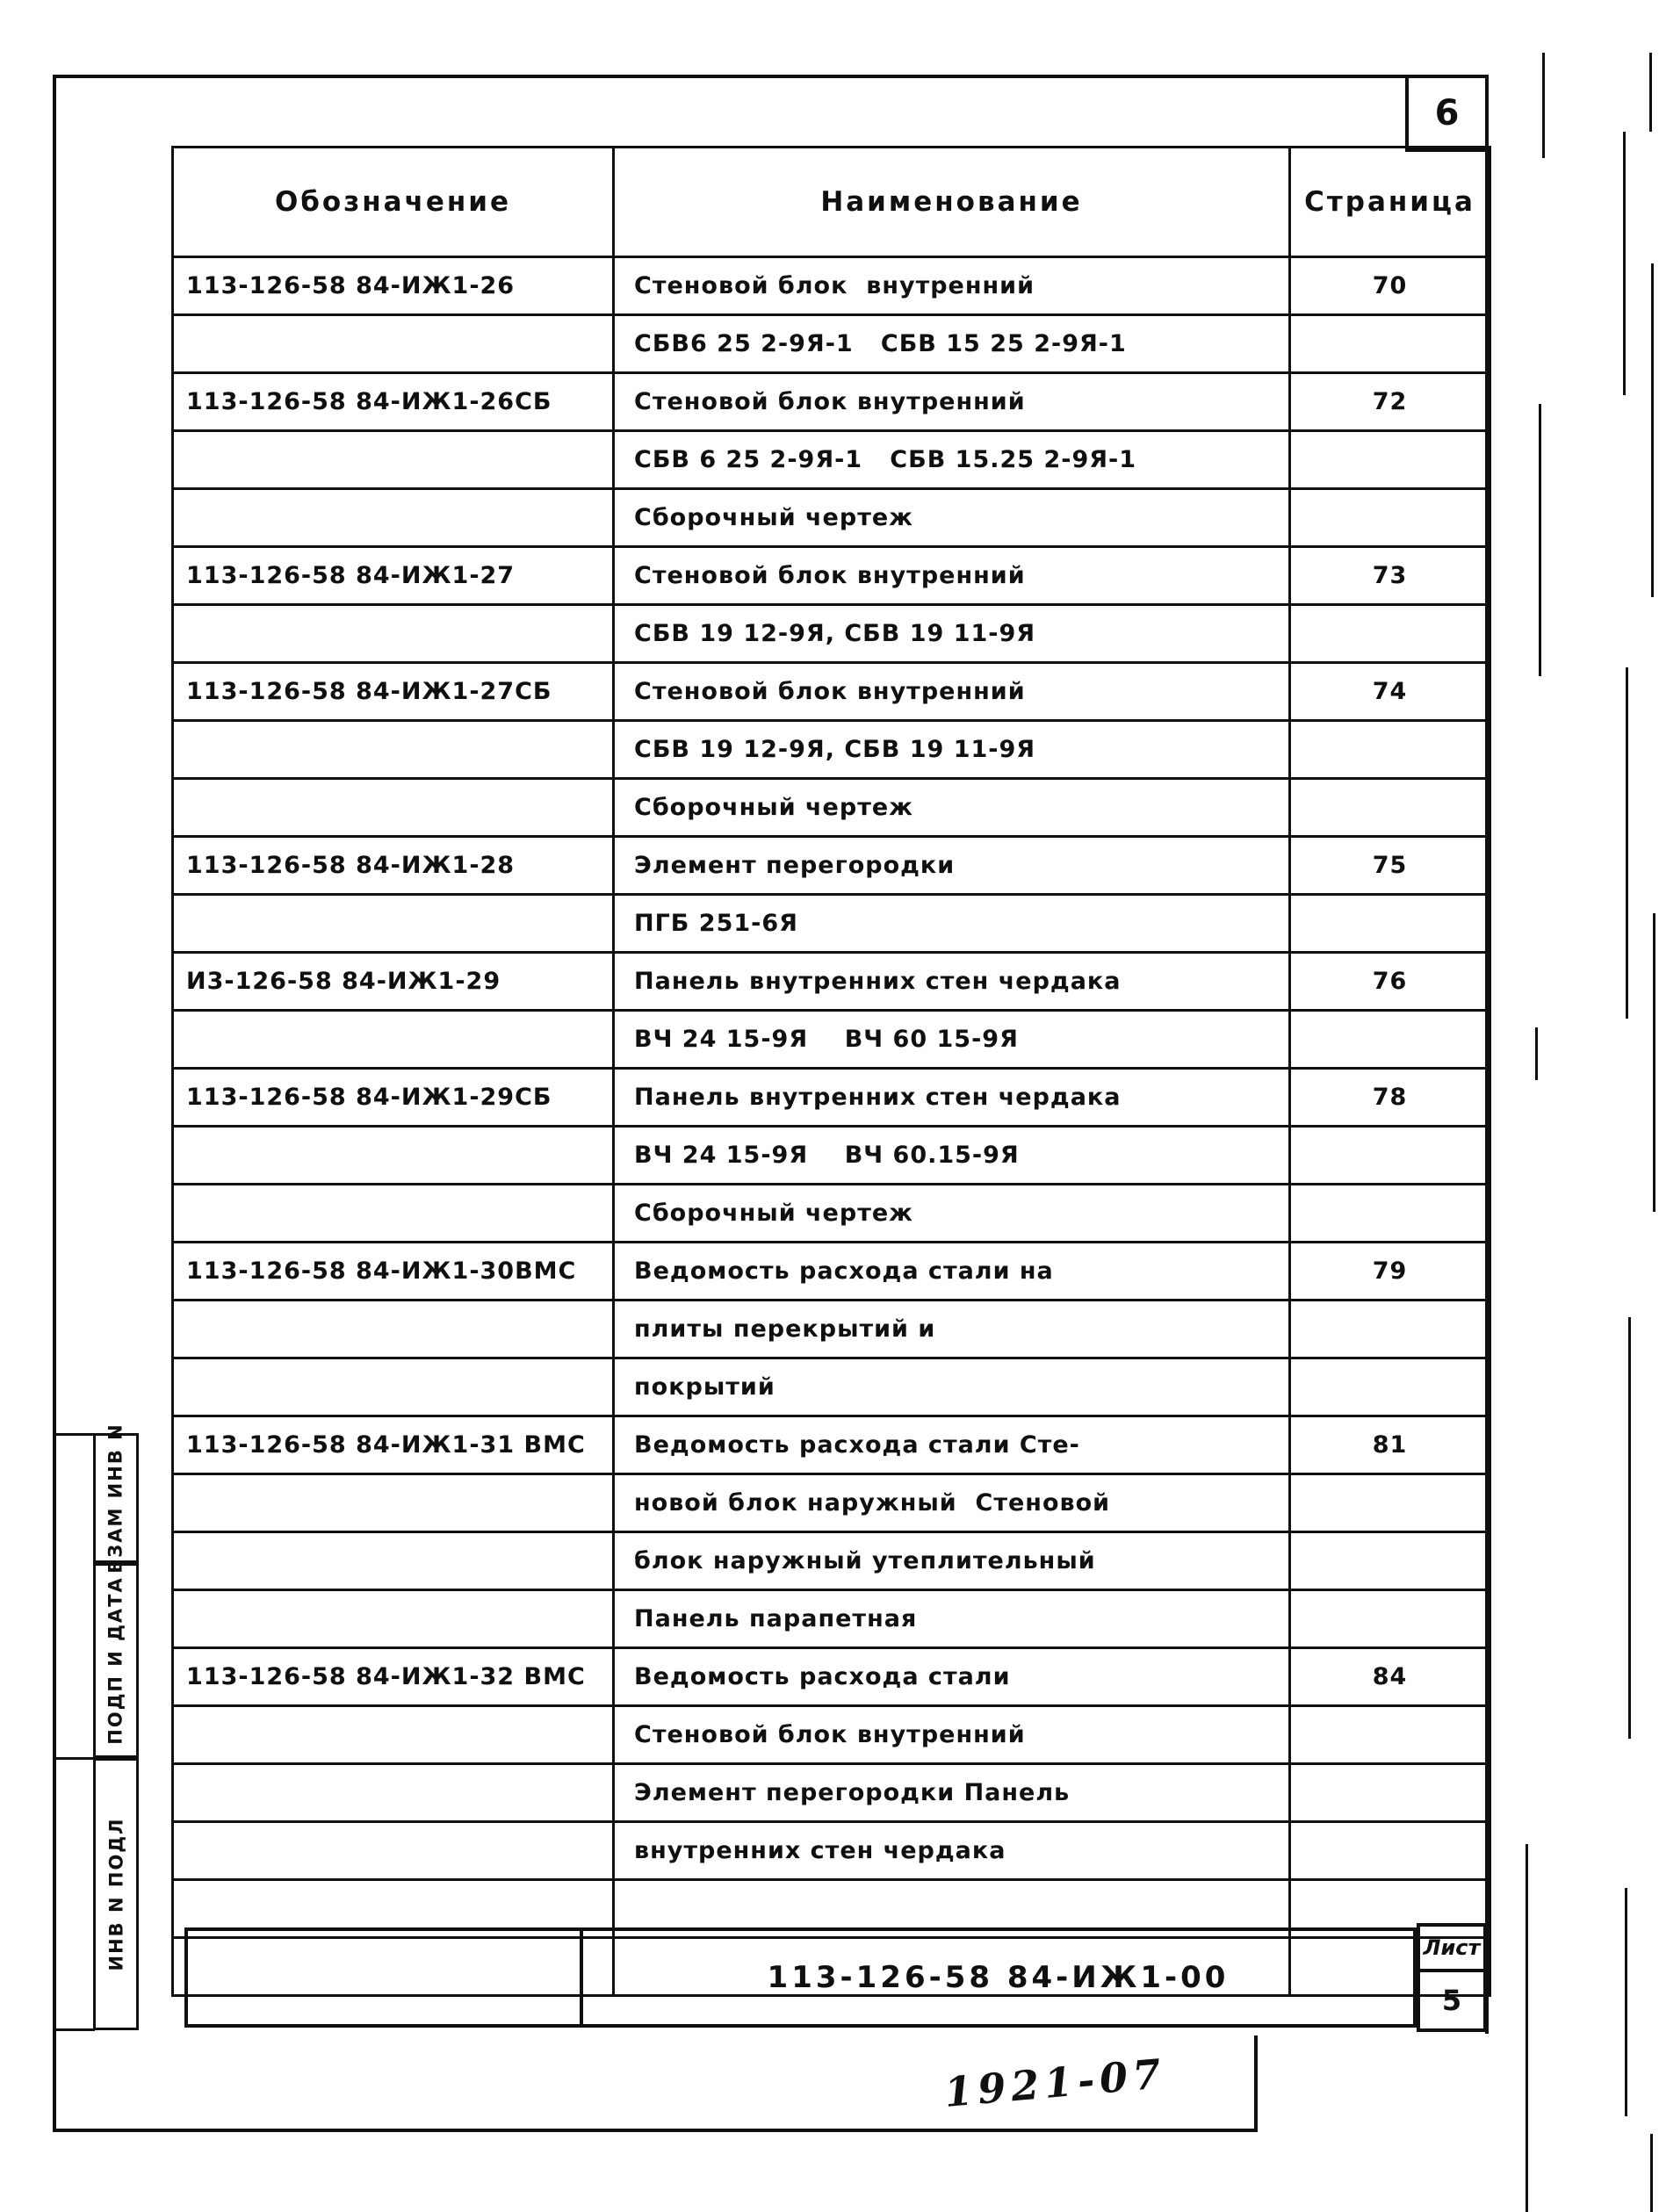 Image resolution: width=1659 pixels, height=2212 pixels. I want to click on table-row: СБВ6 25 2-9Я-1 СБВ 15 25 2-9Я-1, so click(831, 344).